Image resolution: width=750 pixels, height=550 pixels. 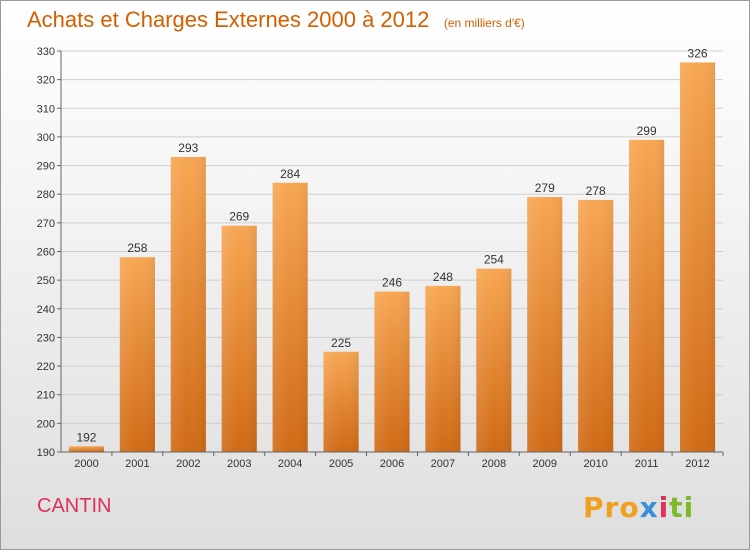 I want to click on data-label: 326, so click(x=698, y=53).